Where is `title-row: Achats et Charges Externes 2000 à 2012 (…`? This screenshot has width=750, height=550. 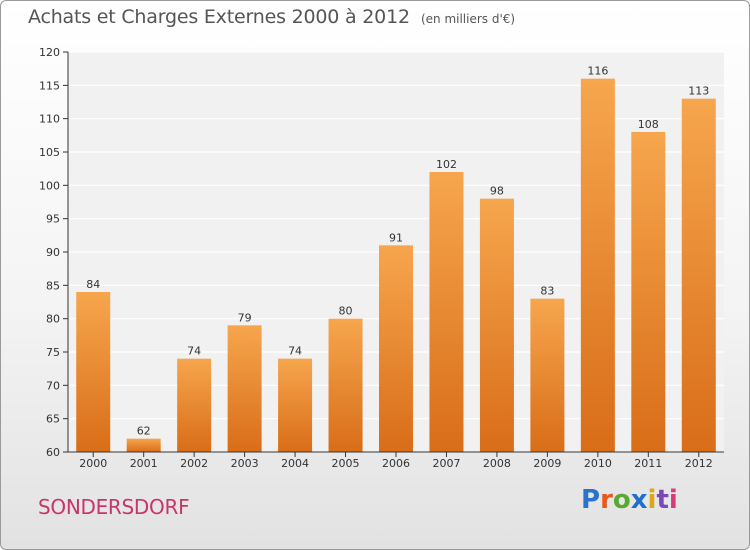 title-row: Achats et Charges Externes 2000 à 2012 (… is located at coordinates (271, 17).